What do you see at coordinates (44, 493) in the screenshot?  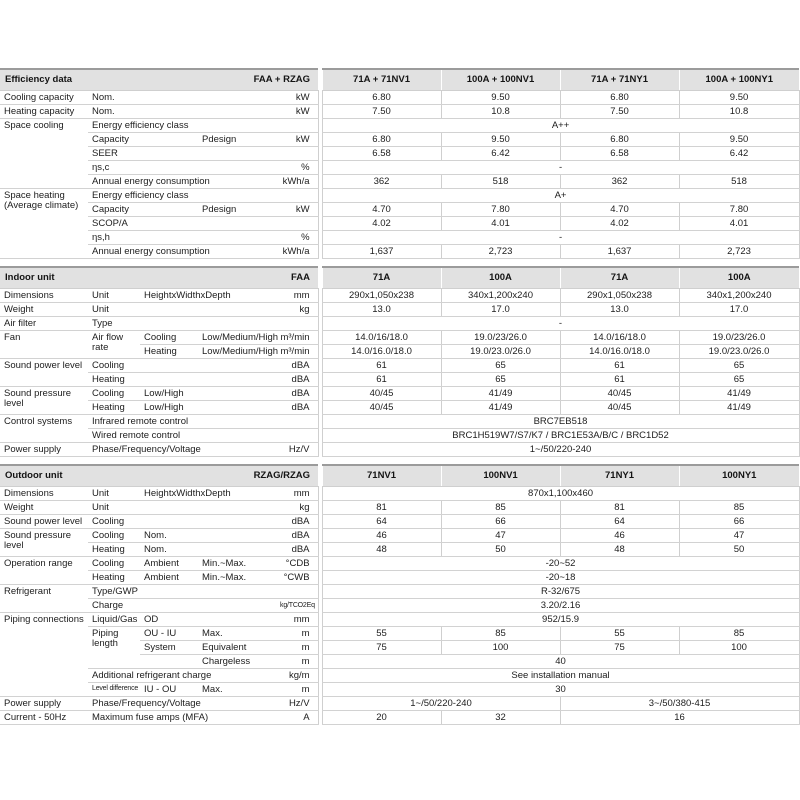 I see `row-label: Dimensions` at bounding box center [44, 493].